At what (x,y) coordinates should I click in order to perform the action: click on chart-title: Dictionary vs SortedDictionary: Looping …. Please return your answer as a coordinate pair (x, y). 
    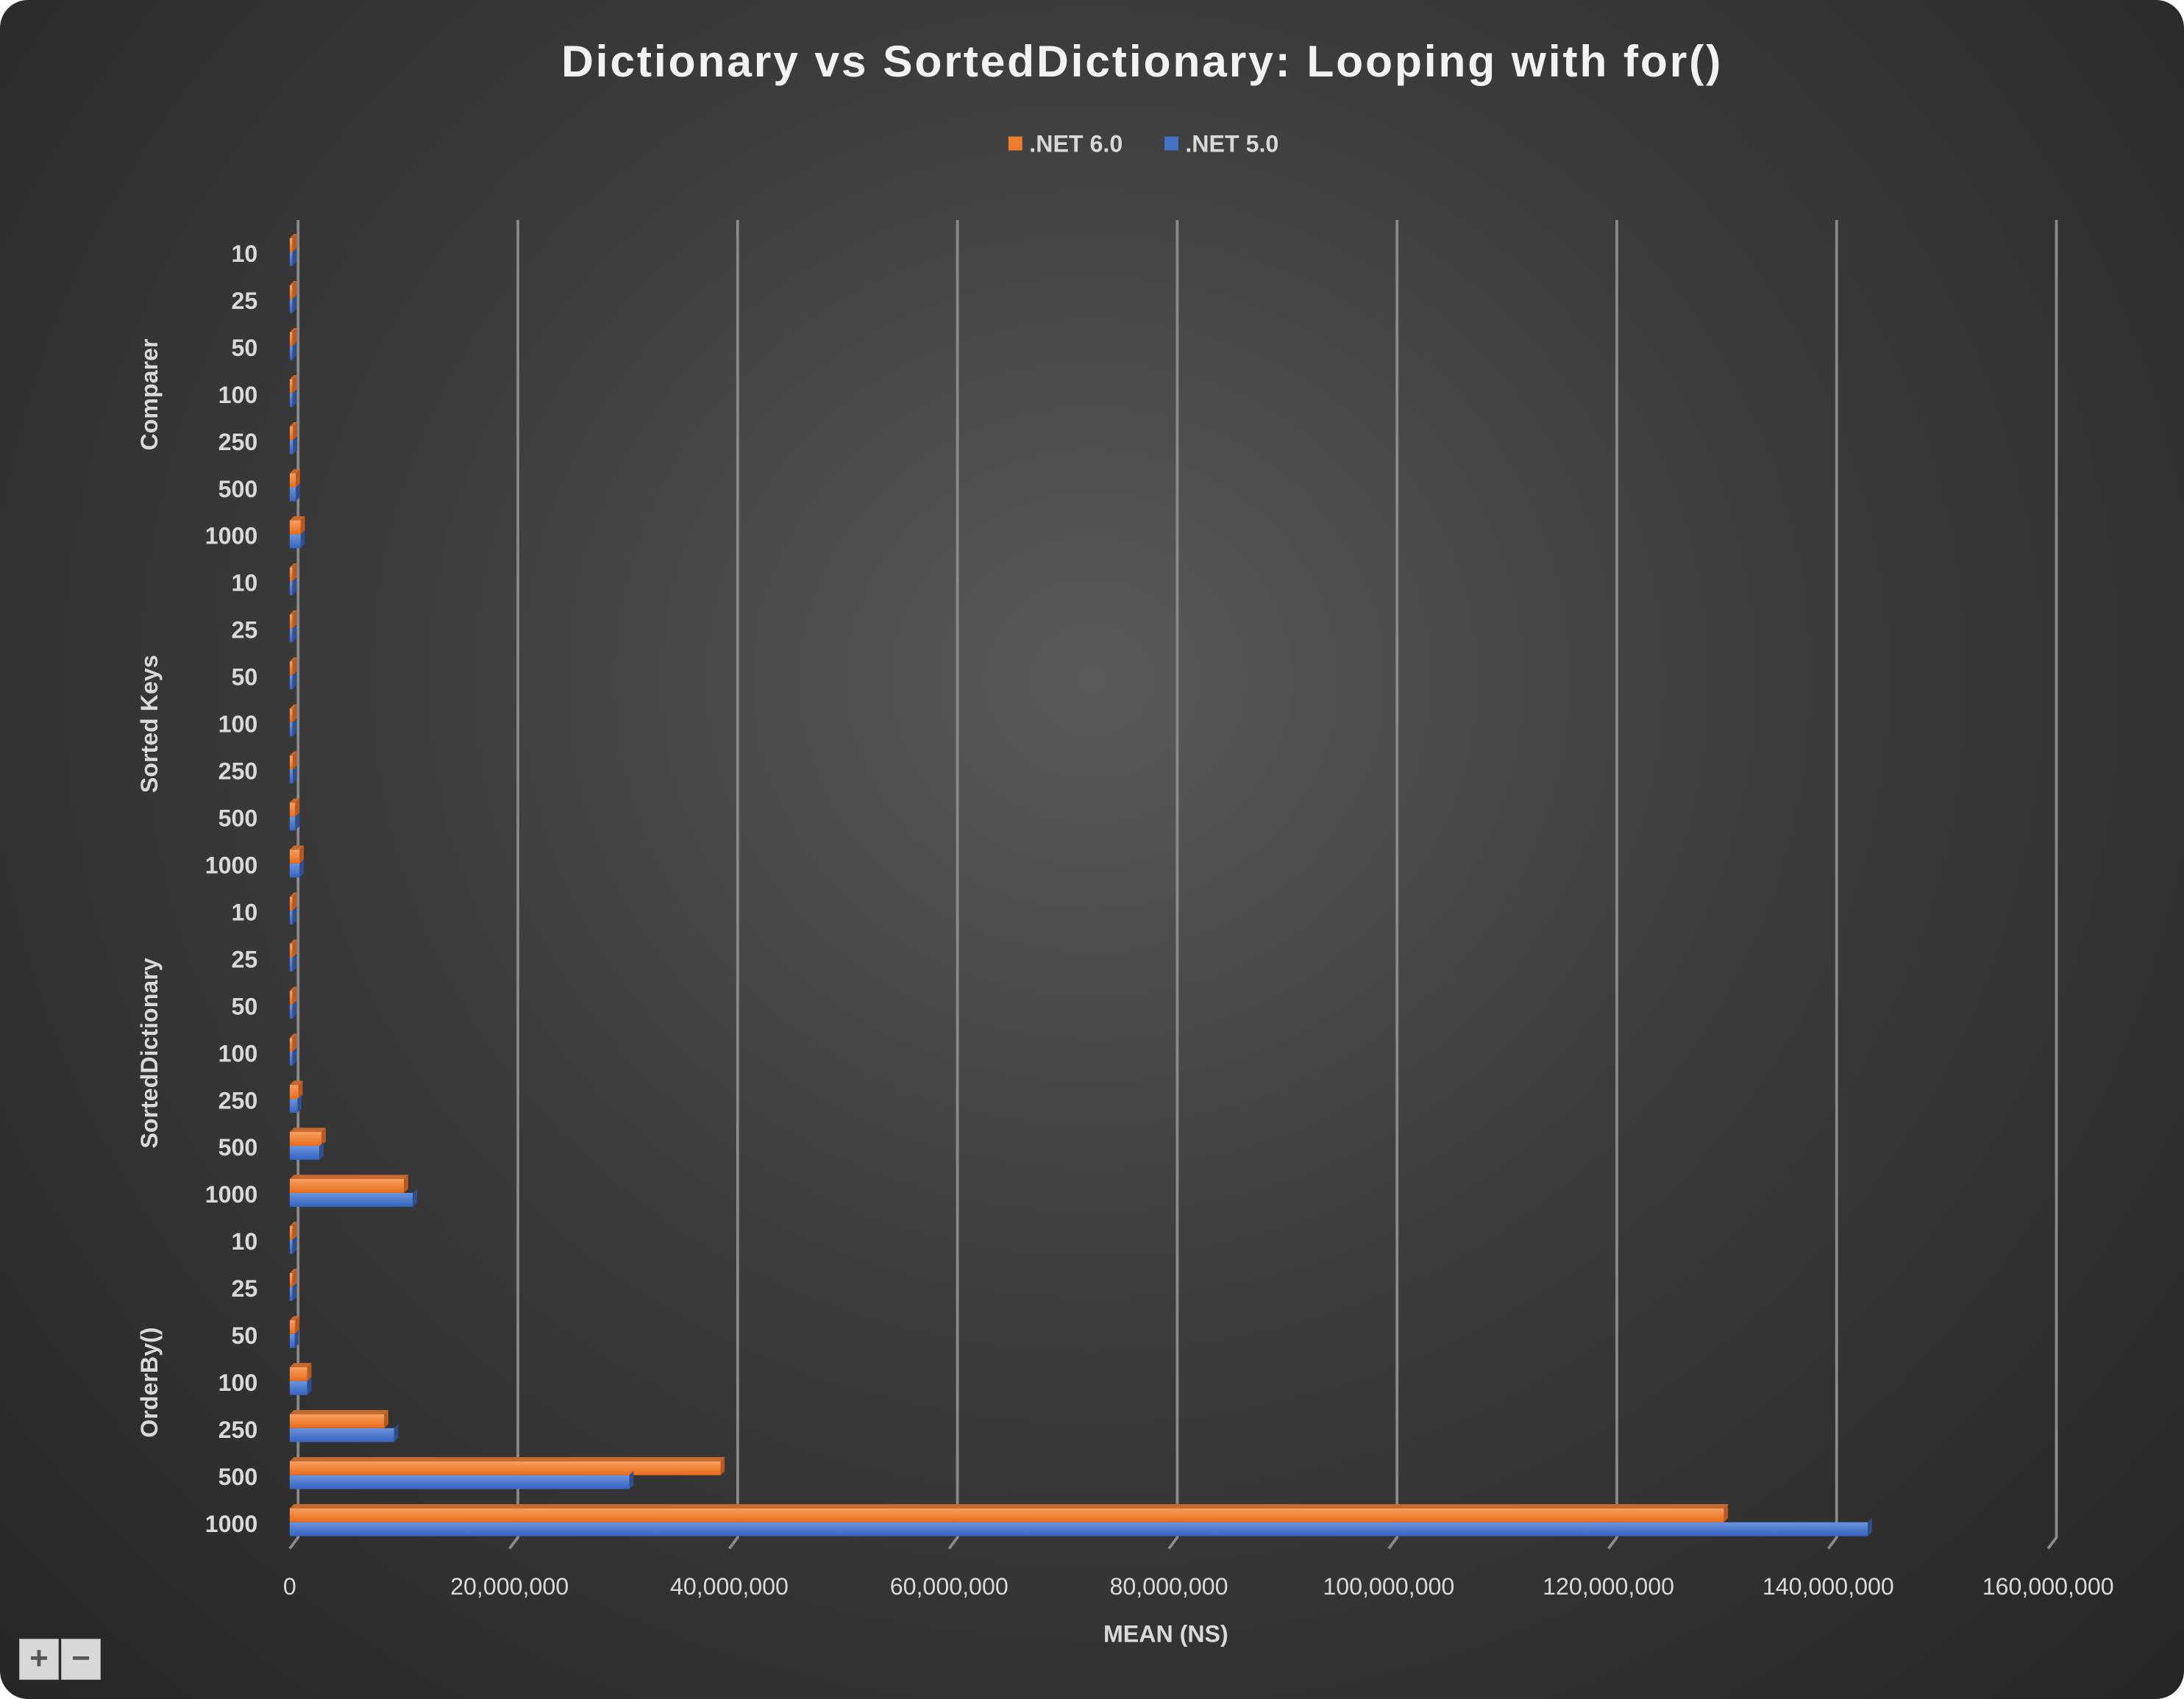
    Looking at the image, I should click on (1142, 61).